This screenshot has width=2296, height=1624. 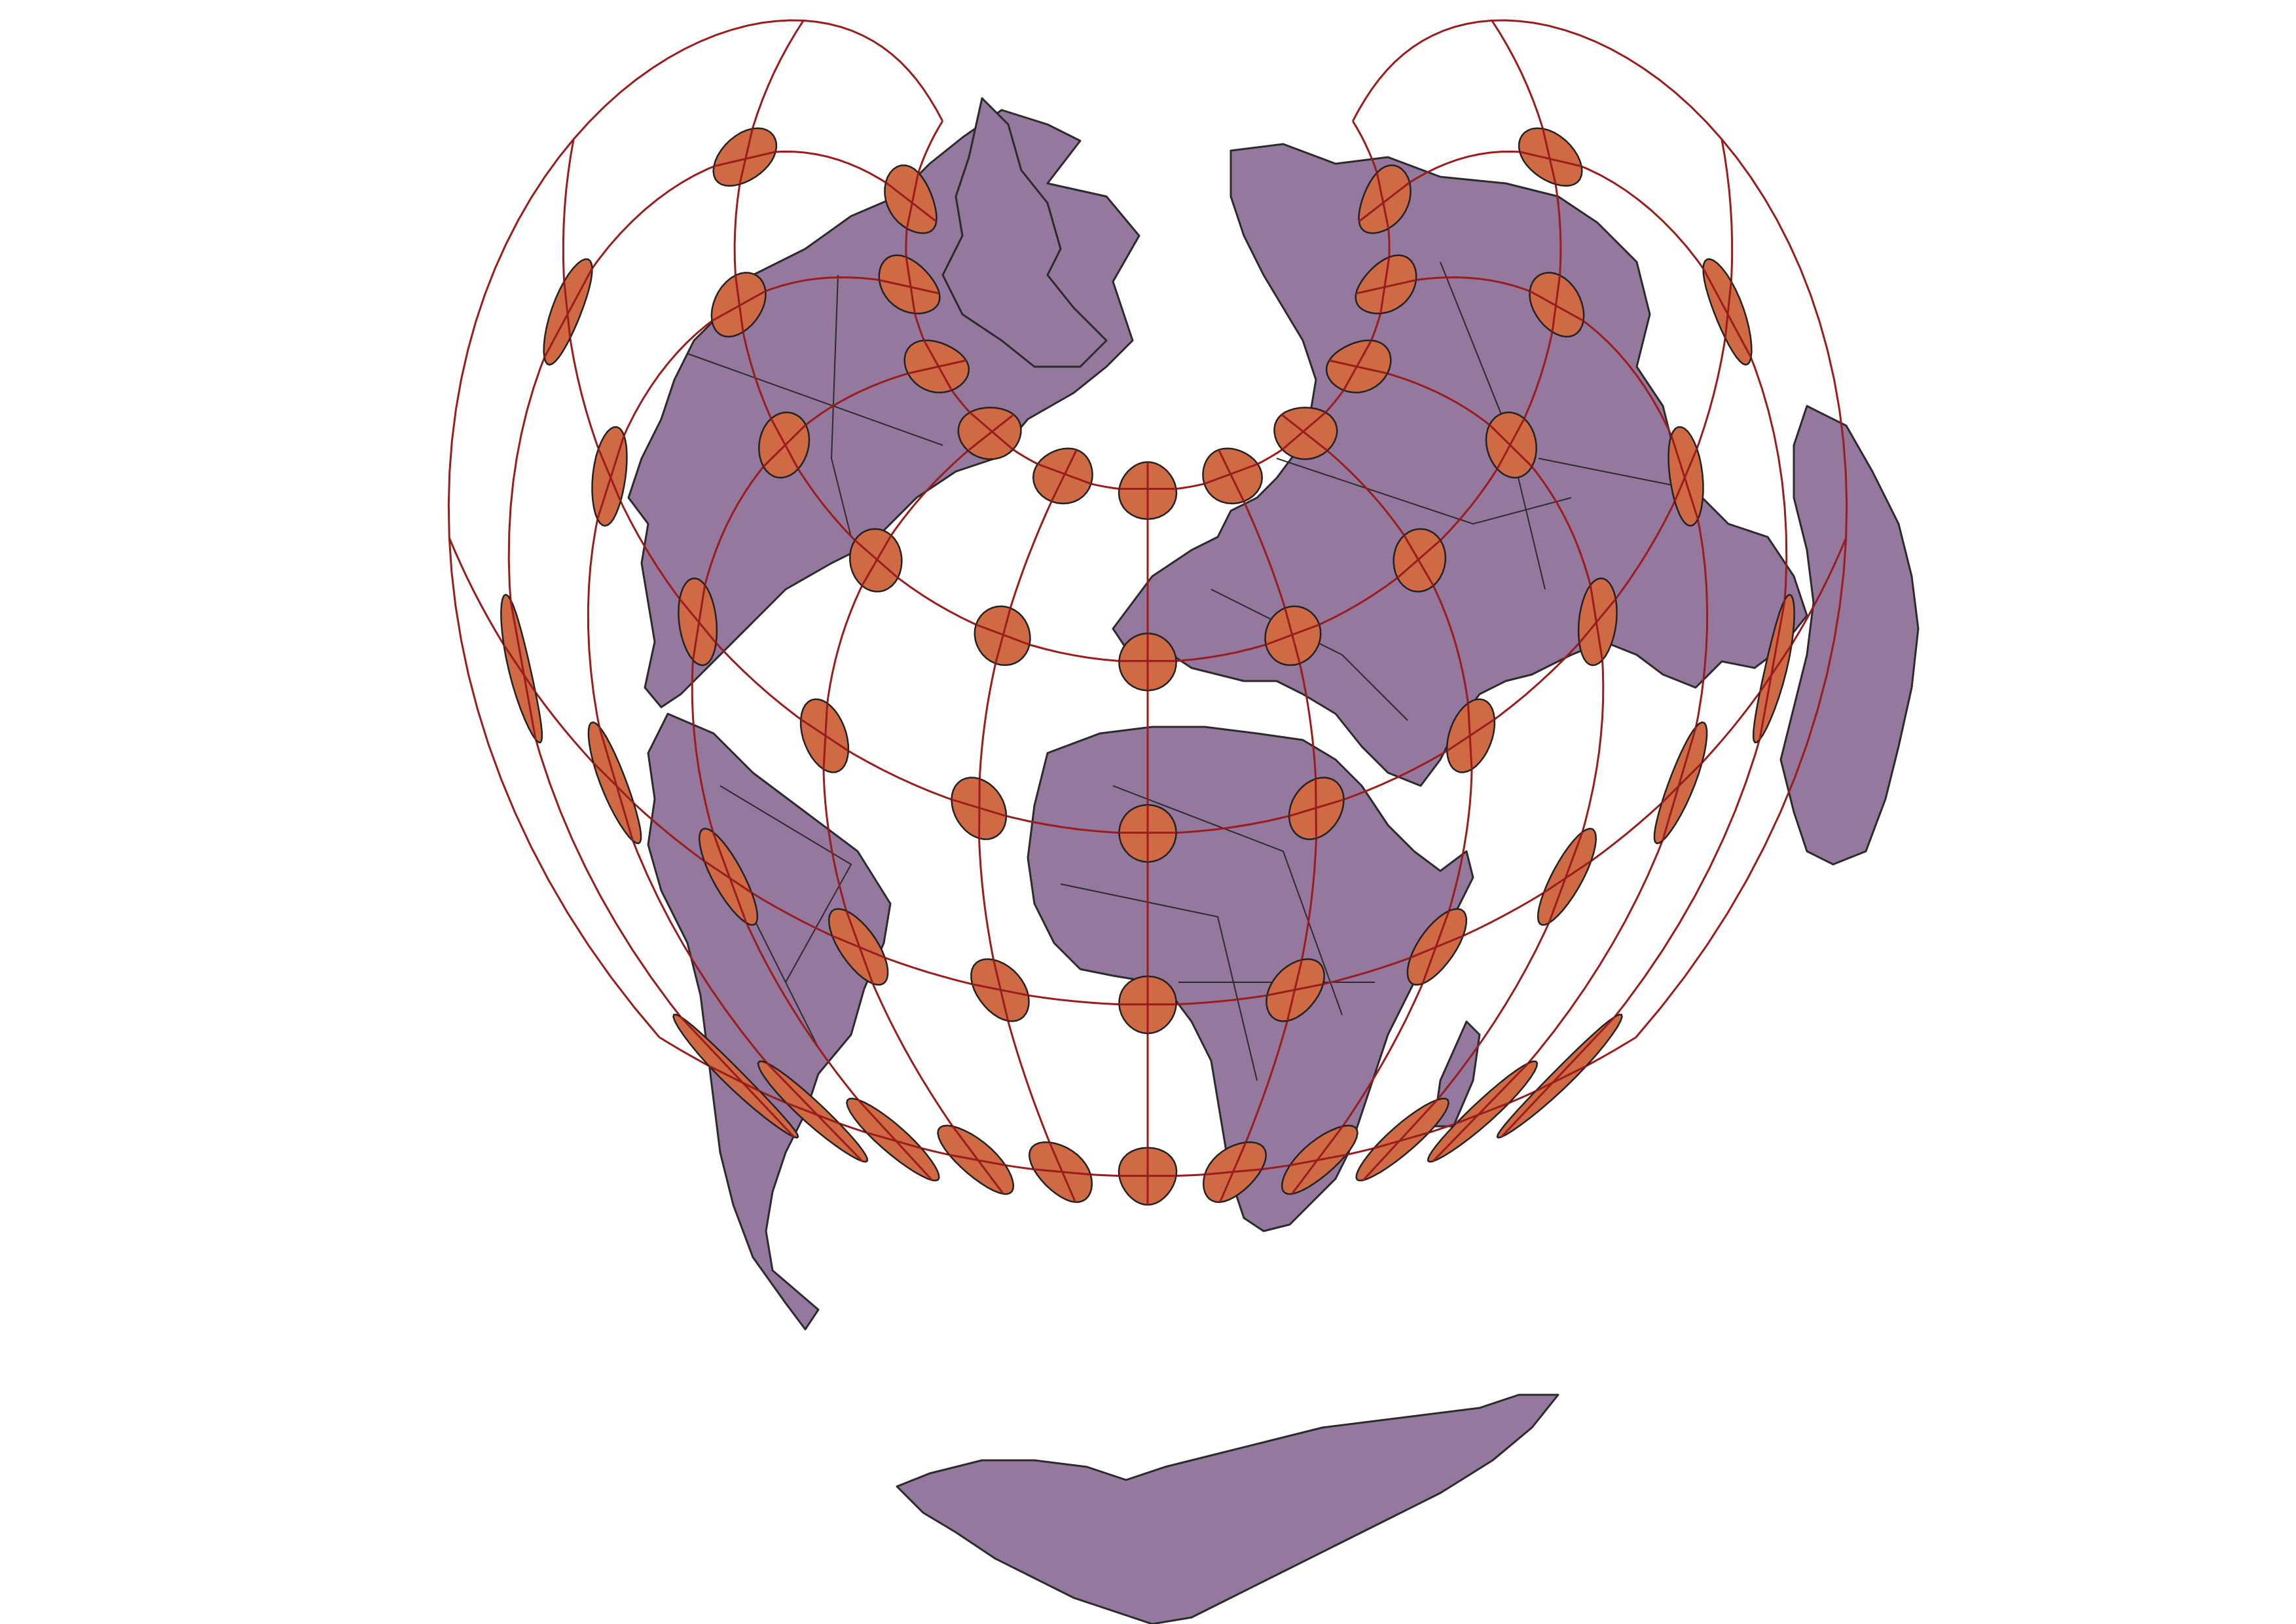 What do you see at coordinates (1849, 635) in the screenshot?
I see `landmass-east-asia` at bounding box center [1849, 635].